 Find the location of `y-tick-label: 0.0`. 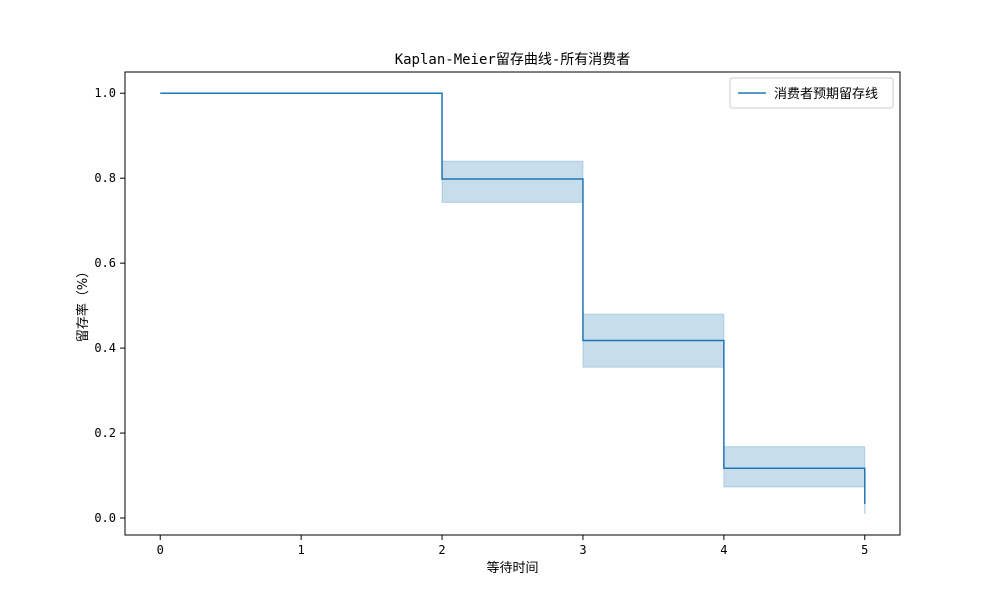

y-tick-label: 0.0 is located at coordinates (105, 518).